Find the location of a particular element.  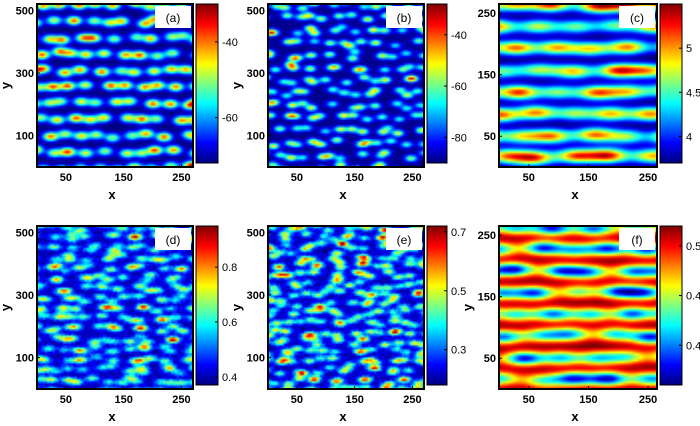

colorbar-tick-label: 0.7 is located at coordinates (458, 233).